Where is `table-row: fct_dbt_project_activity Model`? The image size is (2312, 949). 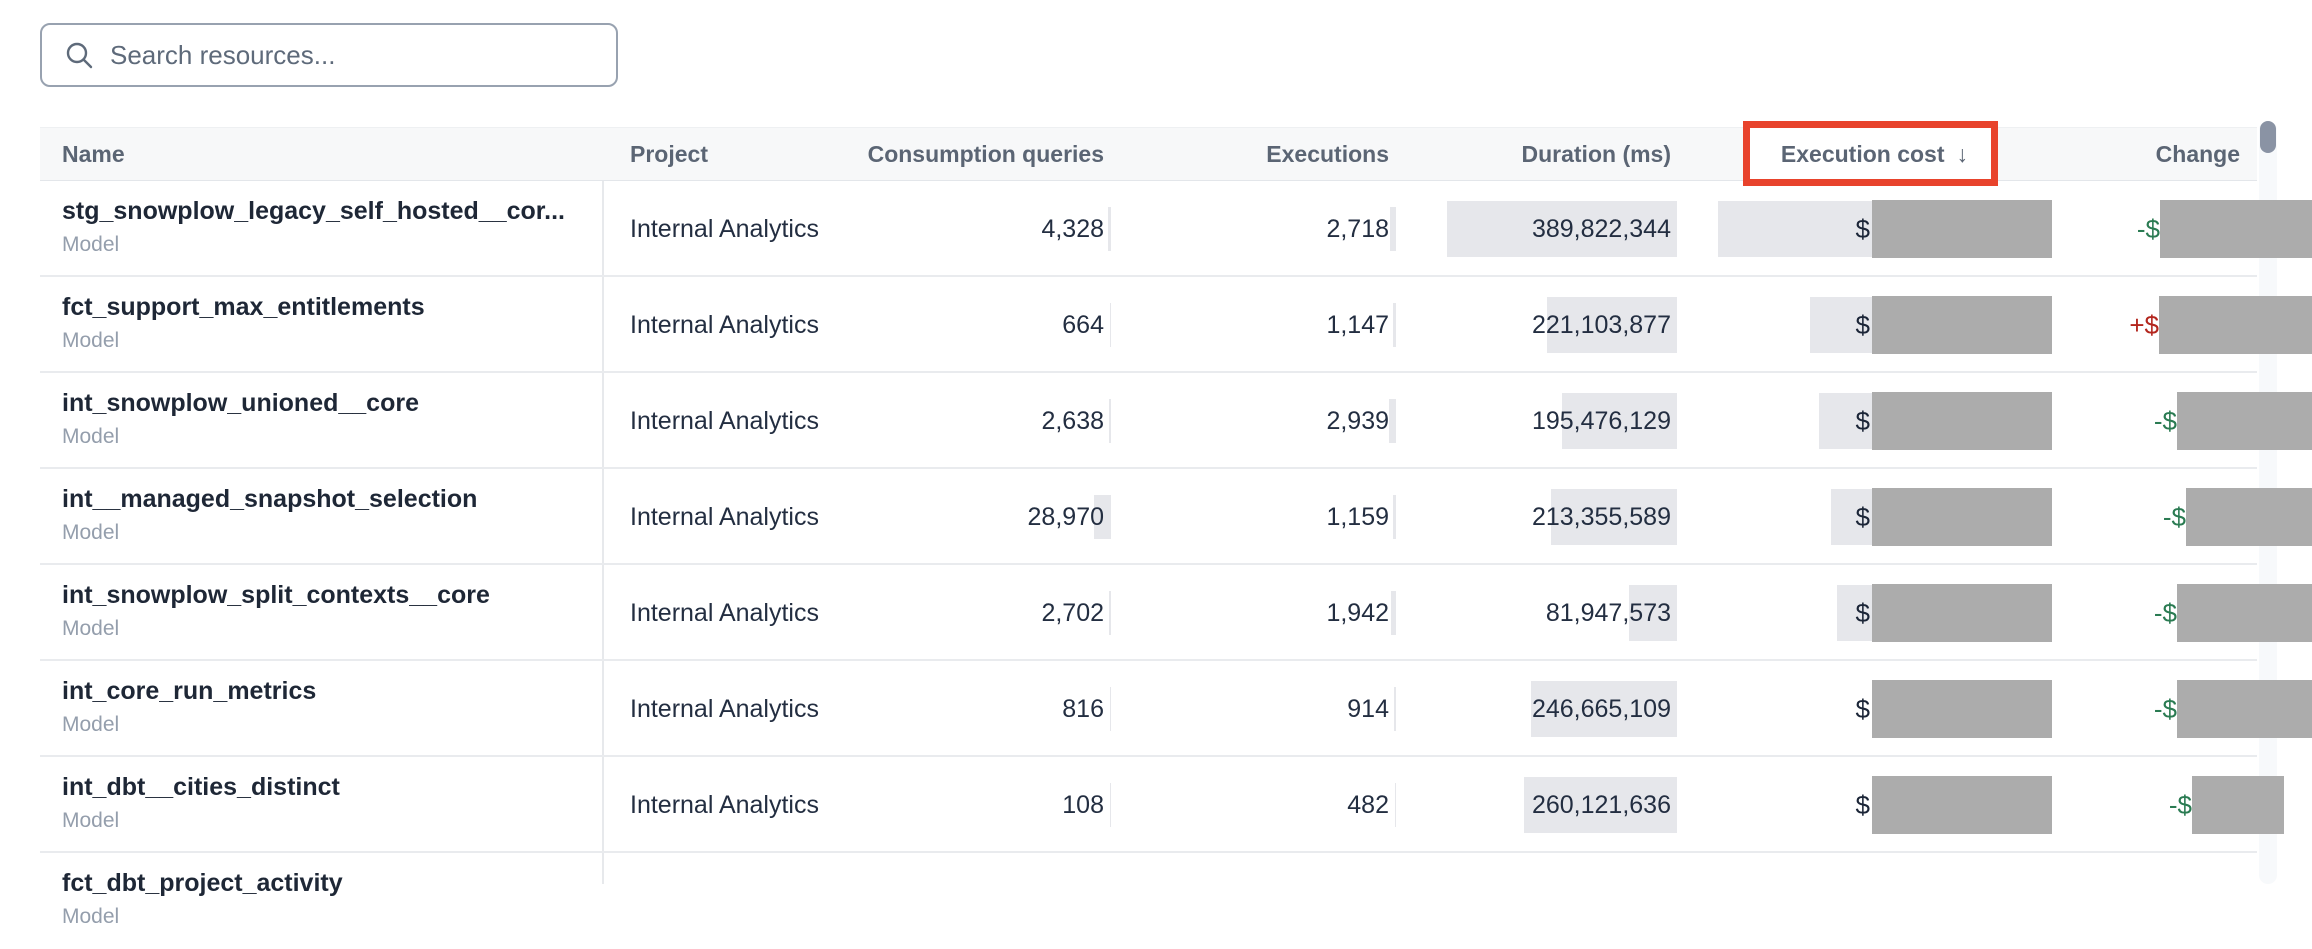 table-row: fct_dbt_project_activity Model is located at coordinates (1156, 901).